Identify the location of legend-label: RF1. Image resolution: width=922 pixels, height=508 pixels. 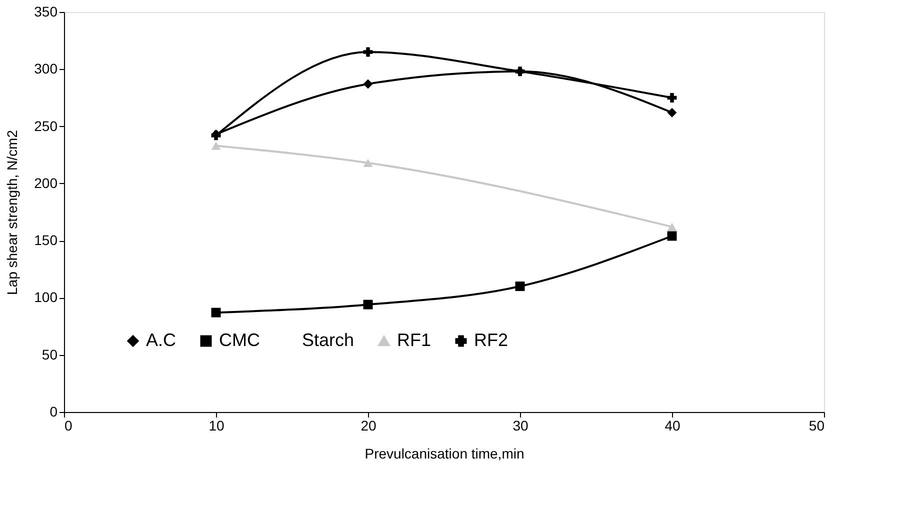
(414, 340).